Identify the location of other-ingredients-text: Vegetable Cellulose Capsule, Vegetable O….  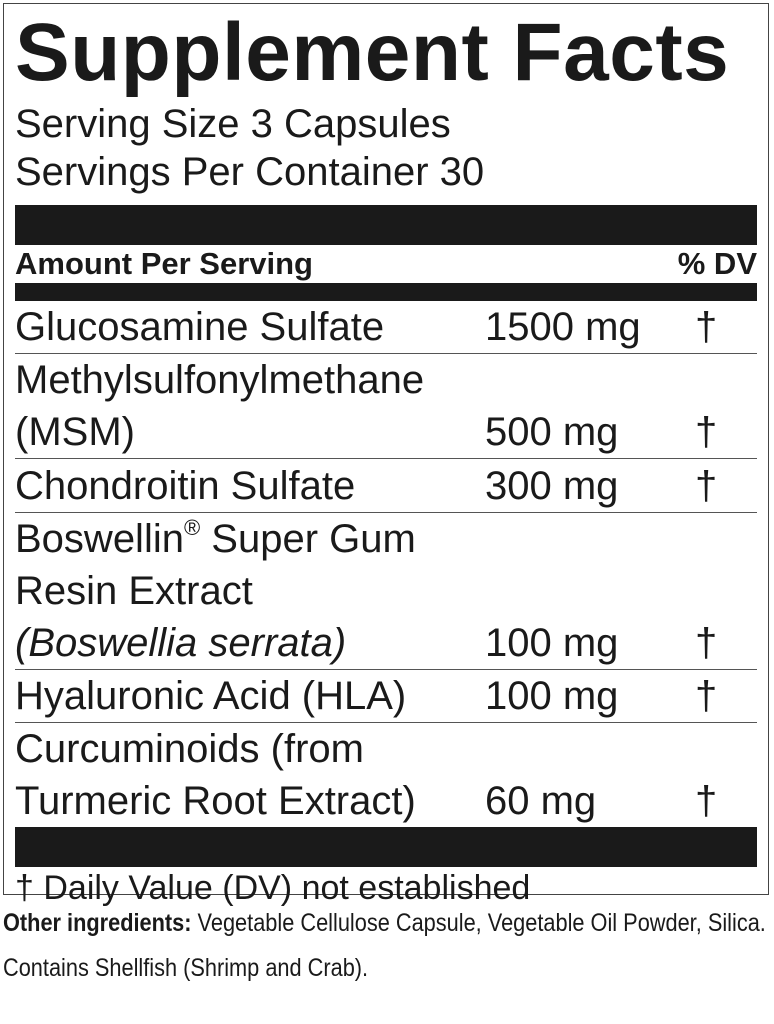
(478, 923).